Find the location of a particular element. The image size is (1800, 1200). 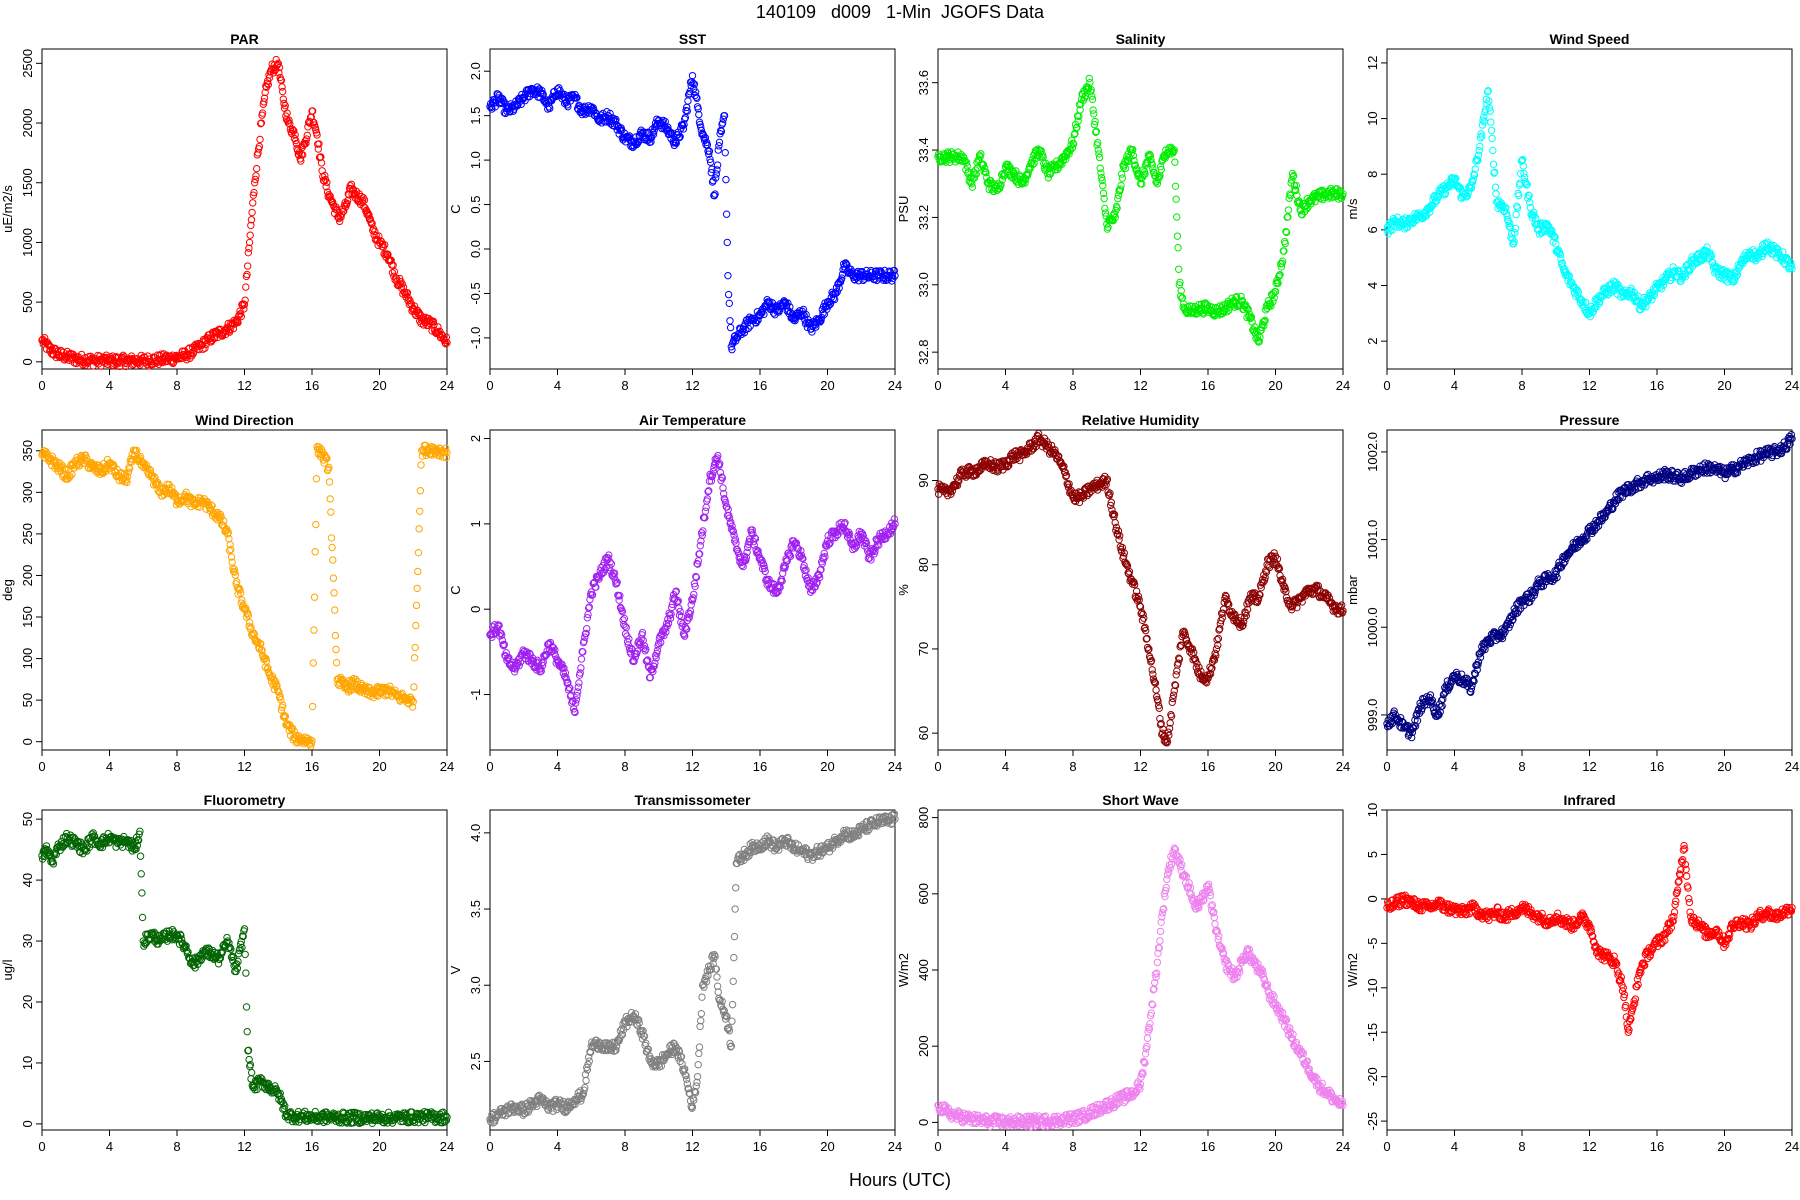

x-tick-label: 16 is located at coordinates (760, 766).